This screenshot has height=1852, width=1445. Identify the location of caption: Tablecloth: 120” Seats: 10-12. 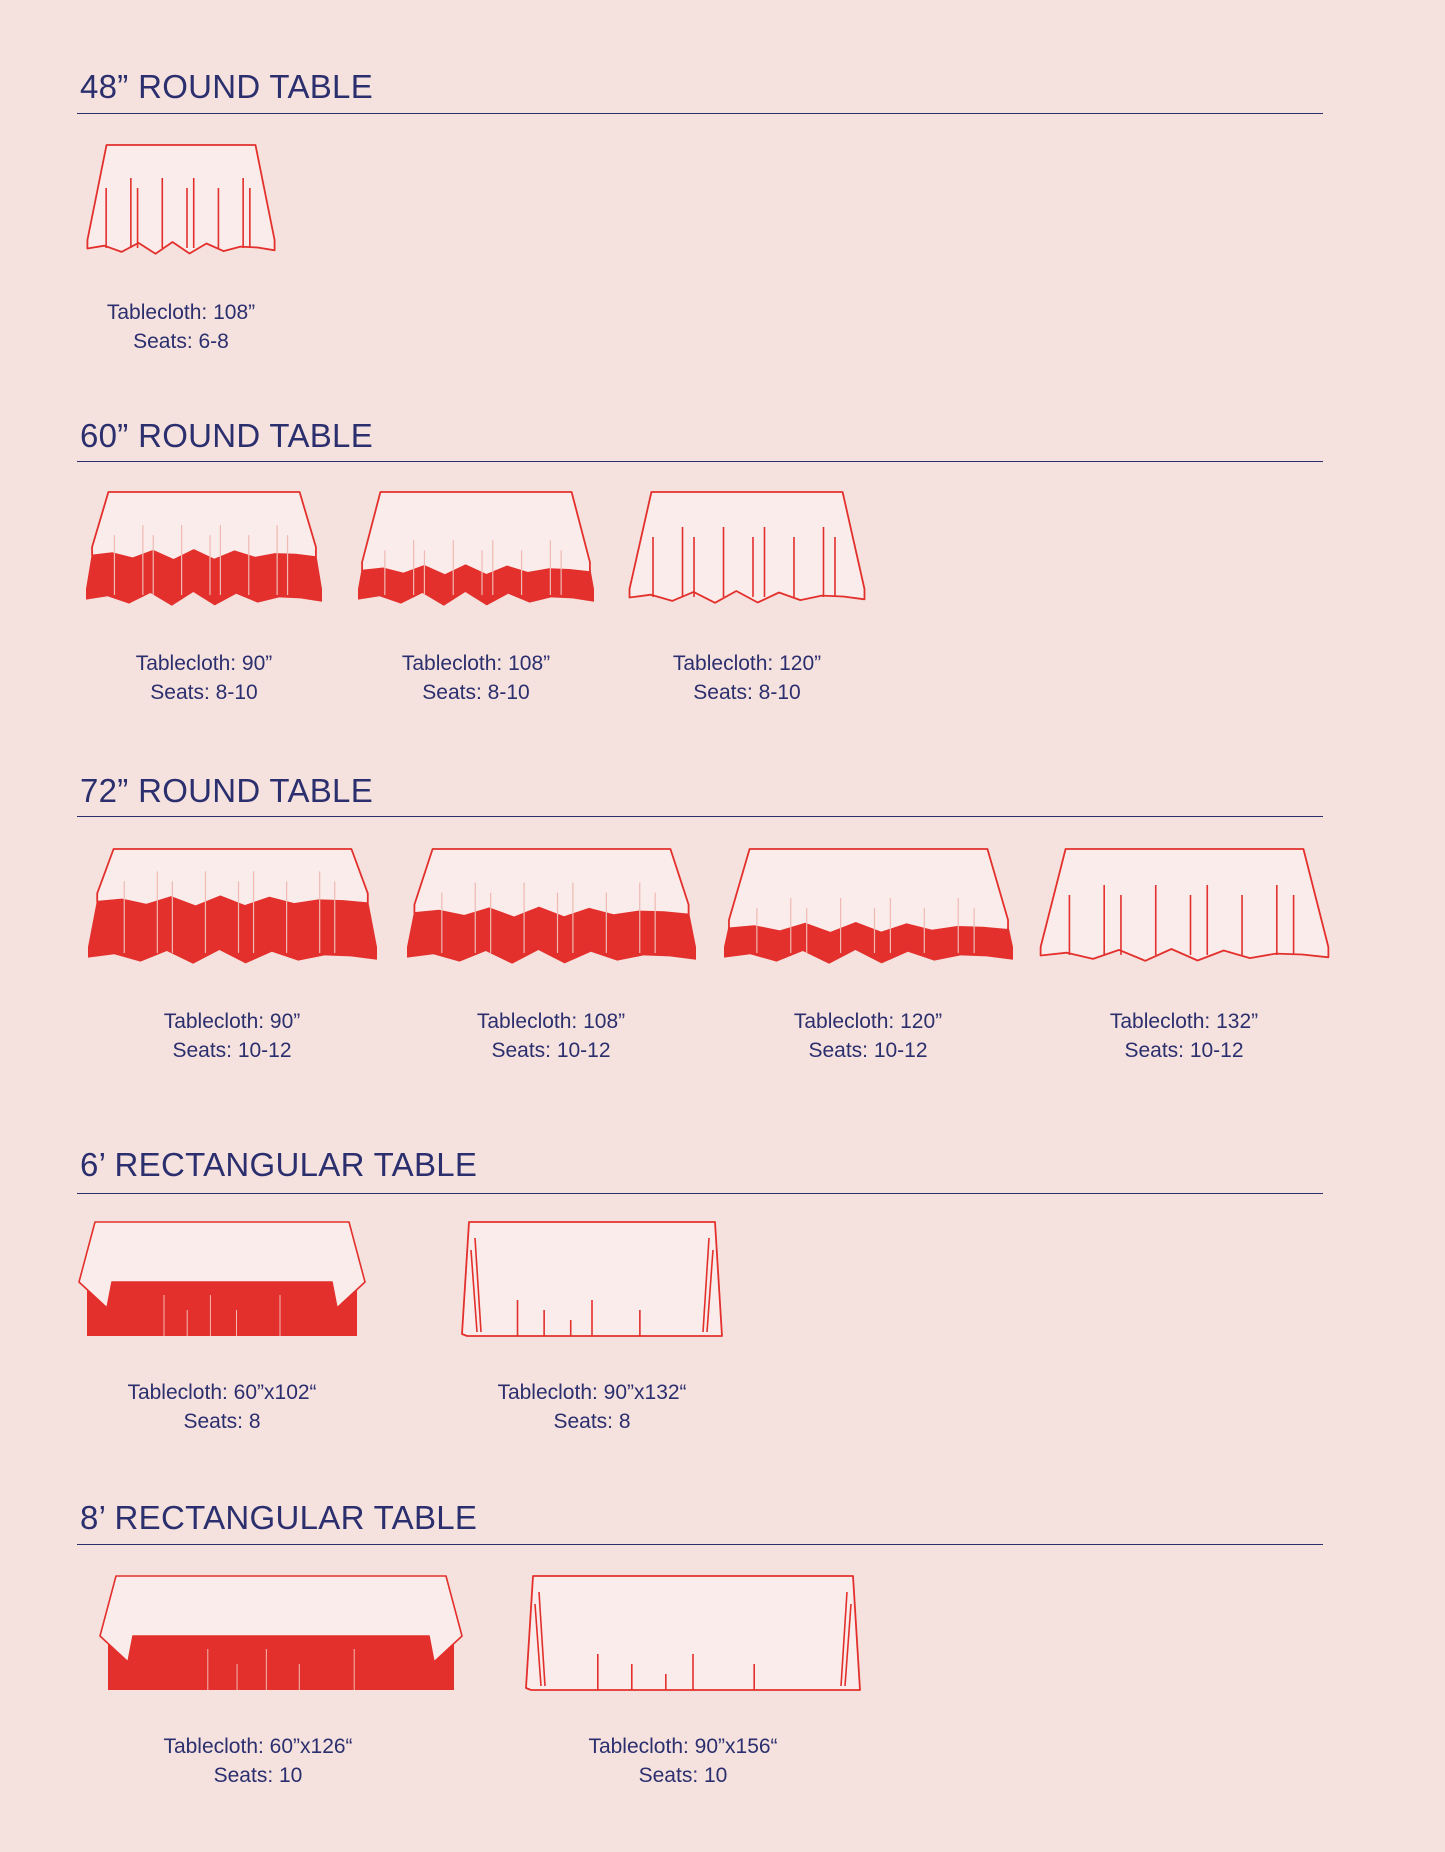
(868, 1036).